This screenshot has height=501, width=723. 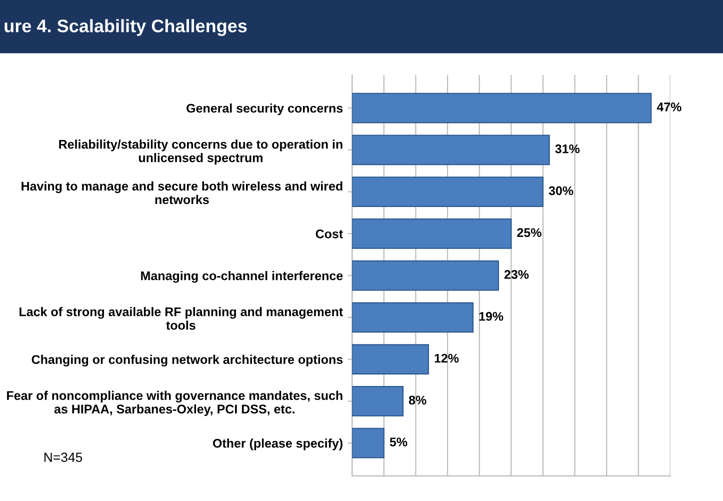 What do you see at coordinates (399, 442) in the screenshot?
I see `data-label: 5%` at bounding box center [399, 442].